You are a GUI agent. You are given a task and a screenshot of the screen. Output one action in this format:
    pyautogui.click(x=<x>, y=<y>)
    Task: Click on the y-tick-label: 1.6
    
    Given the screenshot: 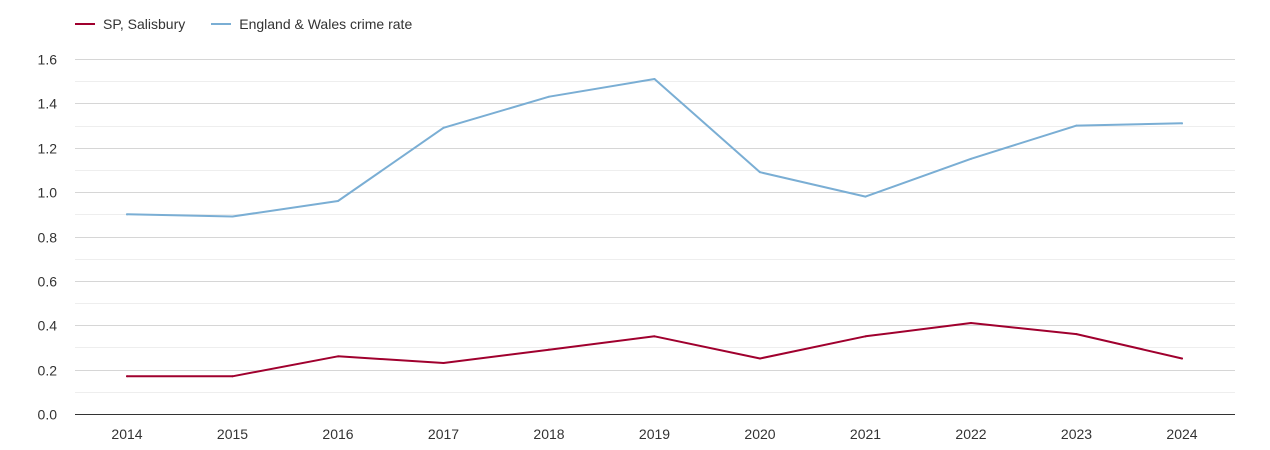 What is the action you would take?
    pyautogui.click(x=48, y=60)
    